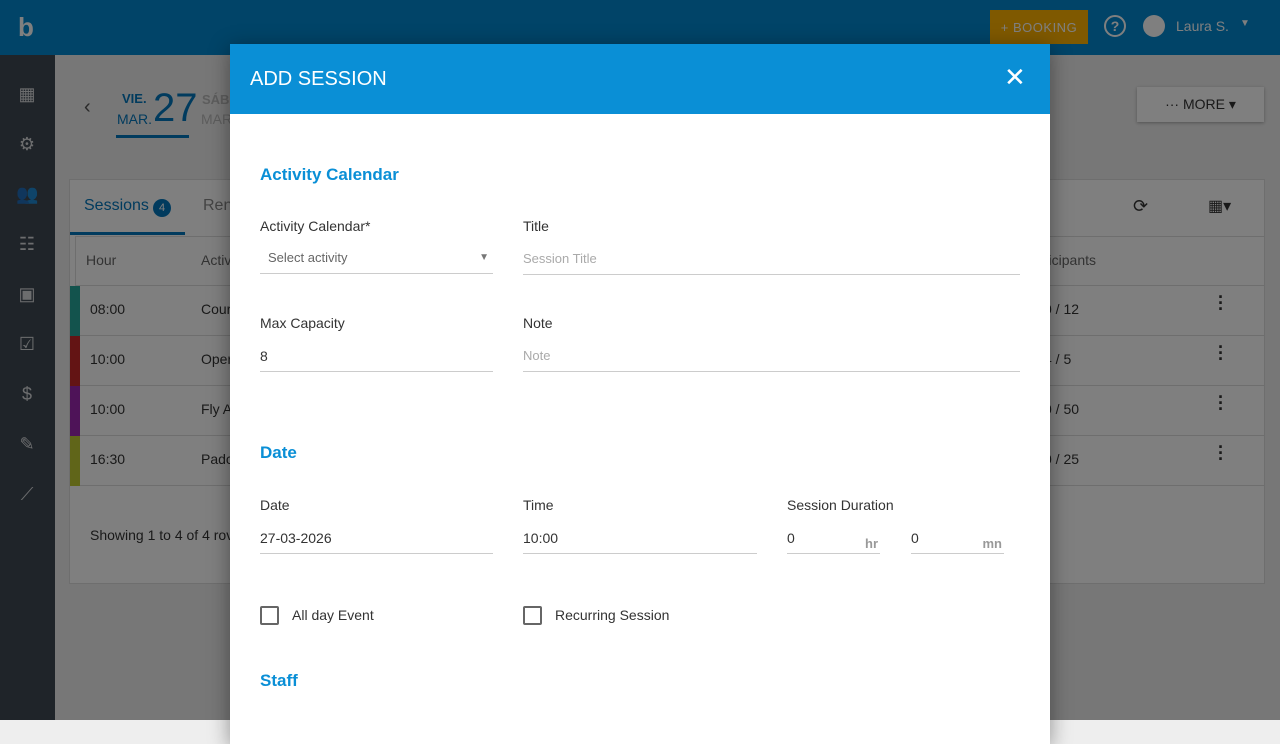  What do you see at coordinates (269, 615) in the screenshot?
I see `all-day-event-checkbox` at bounding box center [269, 615].